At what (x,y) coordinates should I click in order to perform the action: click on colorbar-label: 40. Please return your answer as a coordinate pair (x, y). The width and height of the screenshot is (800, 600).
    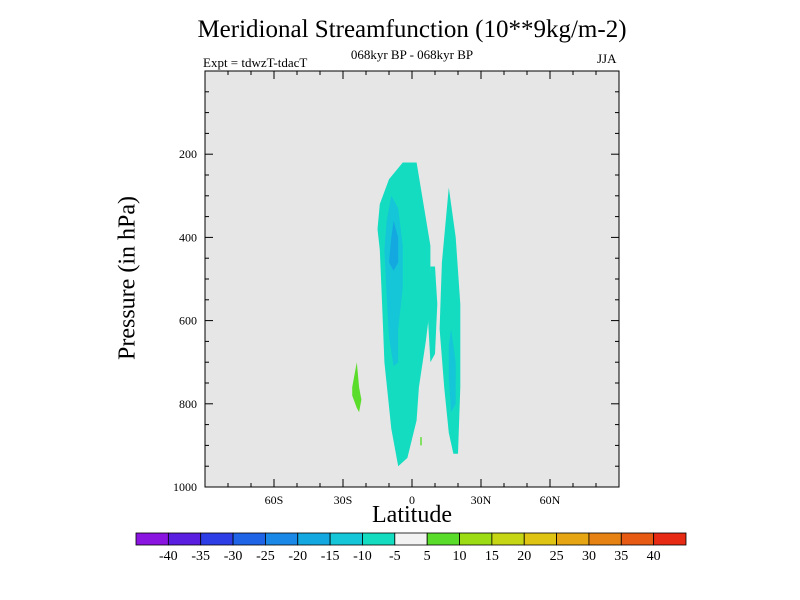
    Looking at the image, I should click on (654, 556).